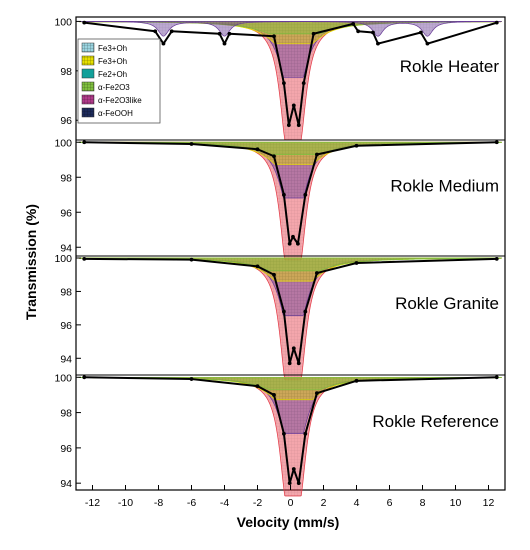 This screenshot has height=550, width=530. What do you see at coordinates (423, 503) in the screenshot?
I see `x-tick-label: 8` at bounding box center [423, 503].